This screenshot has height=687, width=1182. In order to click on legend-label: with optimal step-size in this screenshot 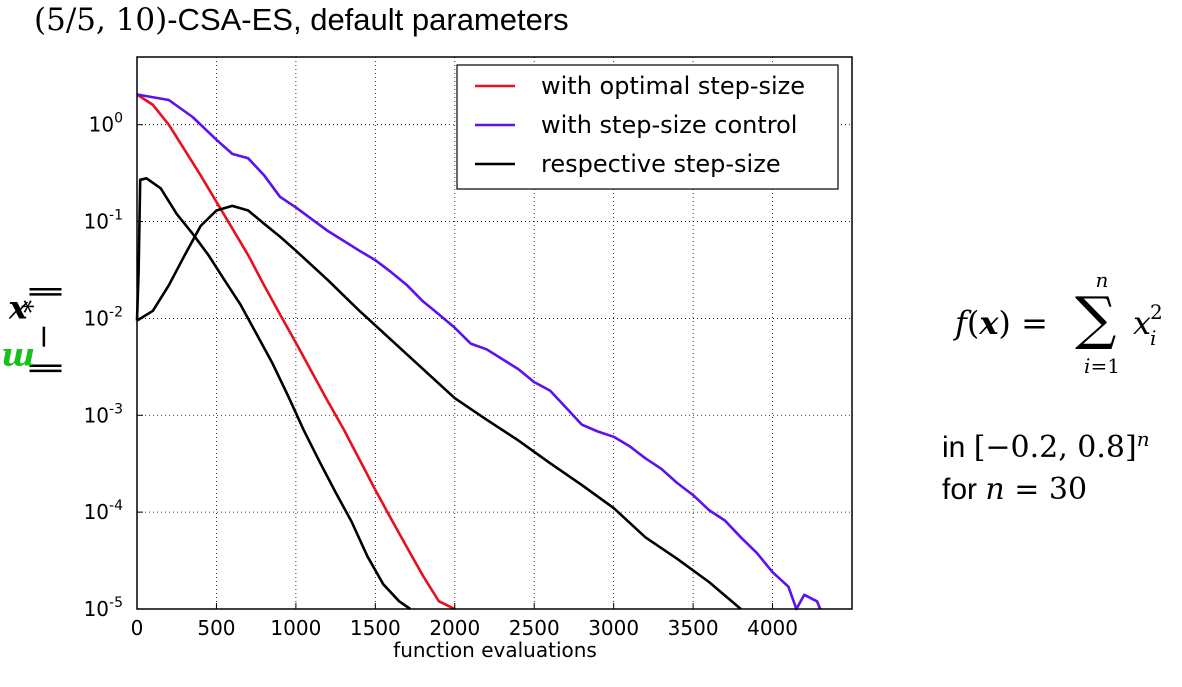, I will do `click(673, 86)`.